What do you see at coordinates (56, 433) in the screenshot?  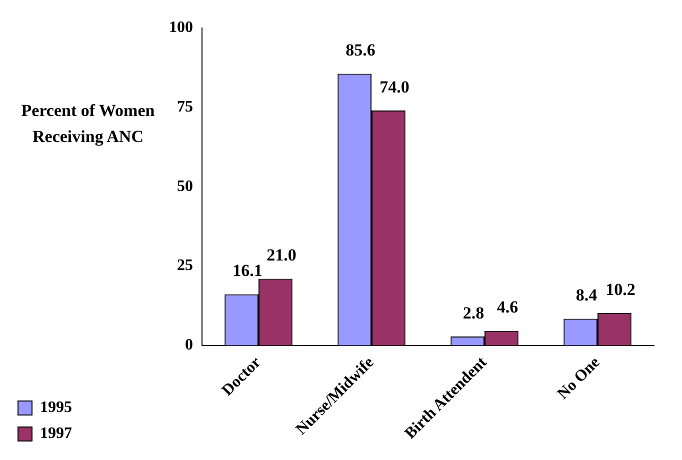 I see `legend-label: 1997` at bounding box center [56, 433].